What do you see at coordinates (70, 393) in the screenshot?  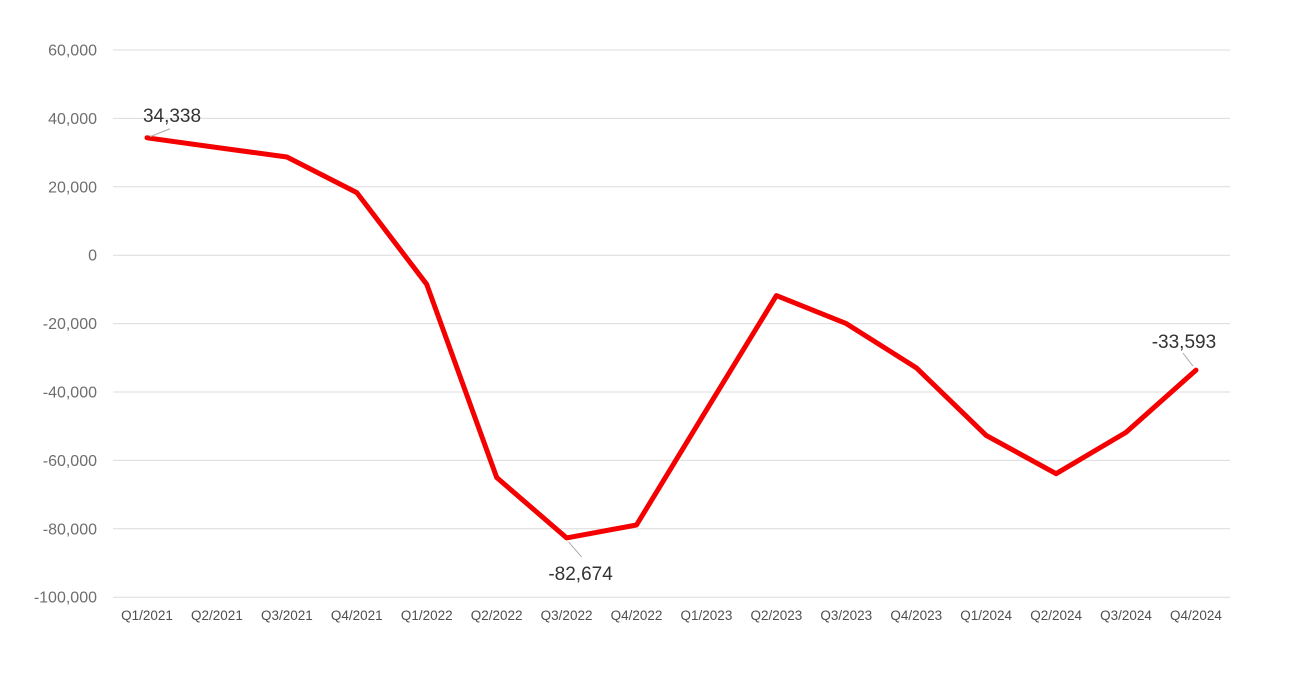 I see `y-axis-tick-label: -40,000` at bounding box center [70, 393].